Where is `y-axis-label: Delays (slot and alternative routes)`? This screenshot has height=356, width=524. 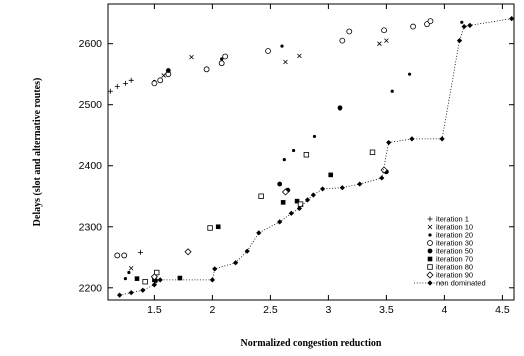 y-axis-label: Delays (slot and alternative routes) is located at coordinates (37, 152).